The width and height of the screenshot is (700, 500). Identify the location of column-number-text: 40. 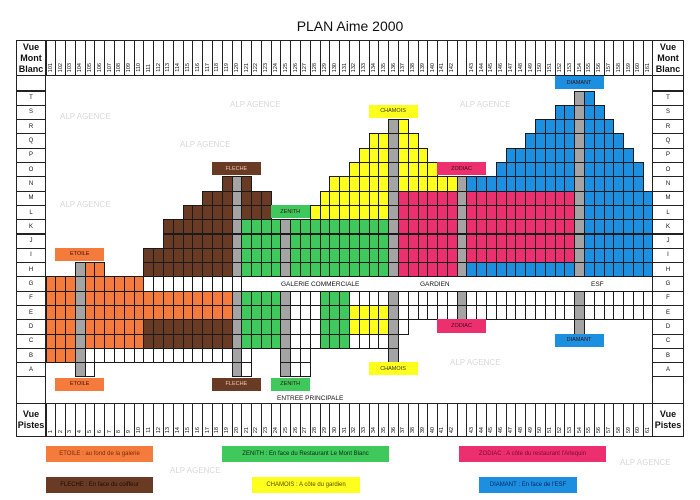
(432, 429).